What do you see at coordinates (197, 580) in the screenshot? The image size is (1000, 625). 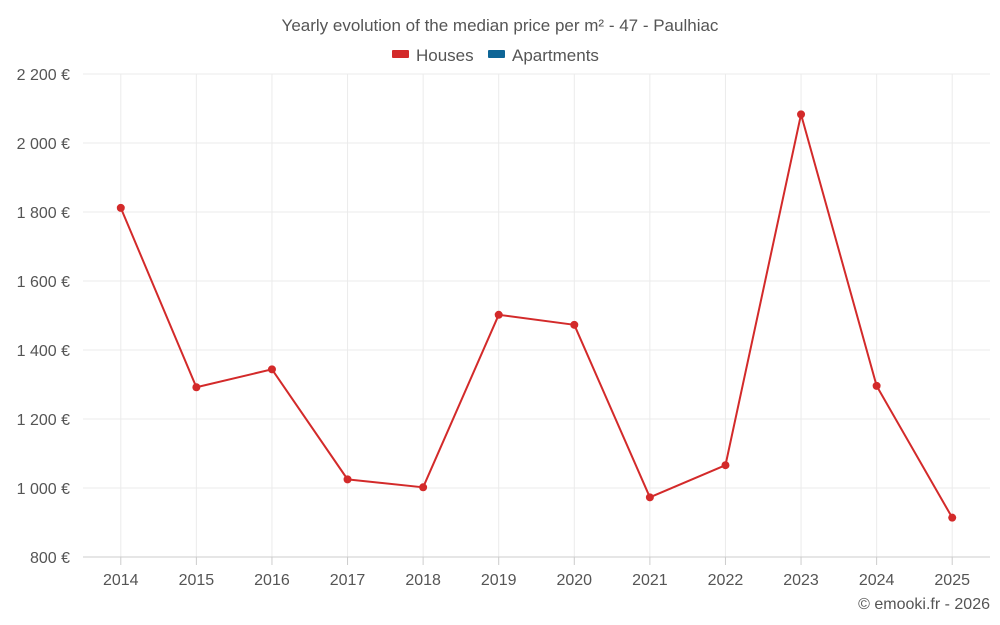 I see `x-tick-label: 2015` at bounding box center [197, 580].